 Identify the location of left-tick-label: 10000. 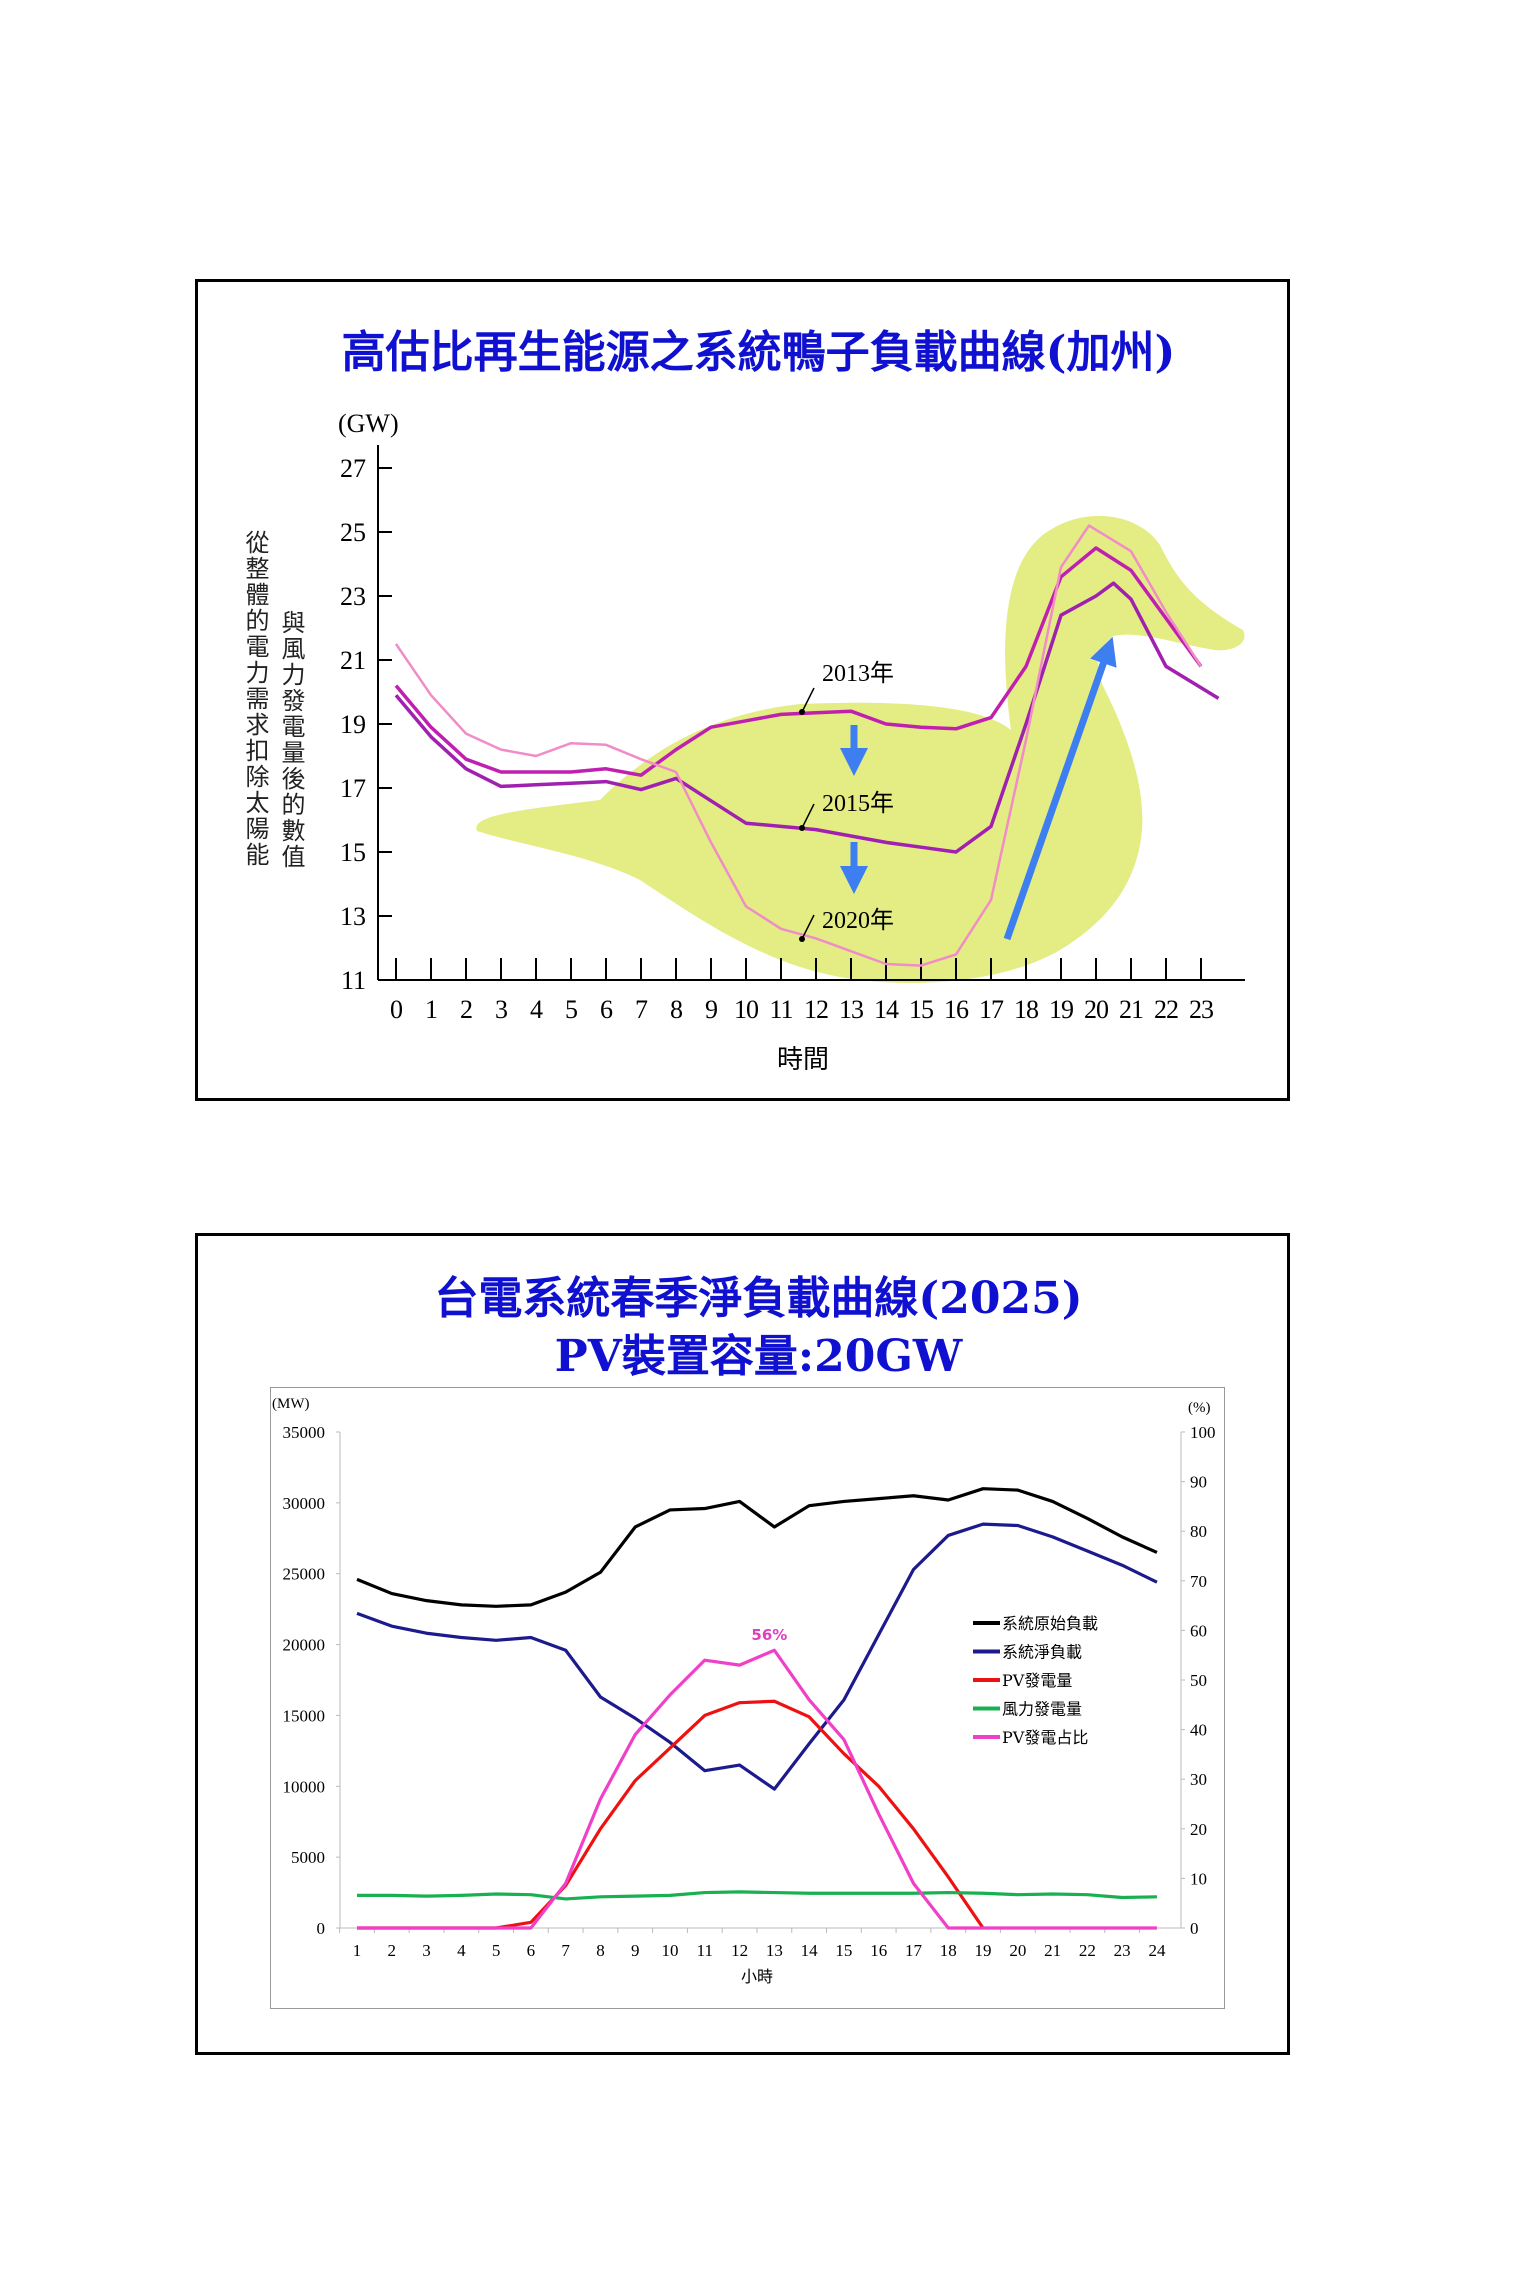
(304, 1786).